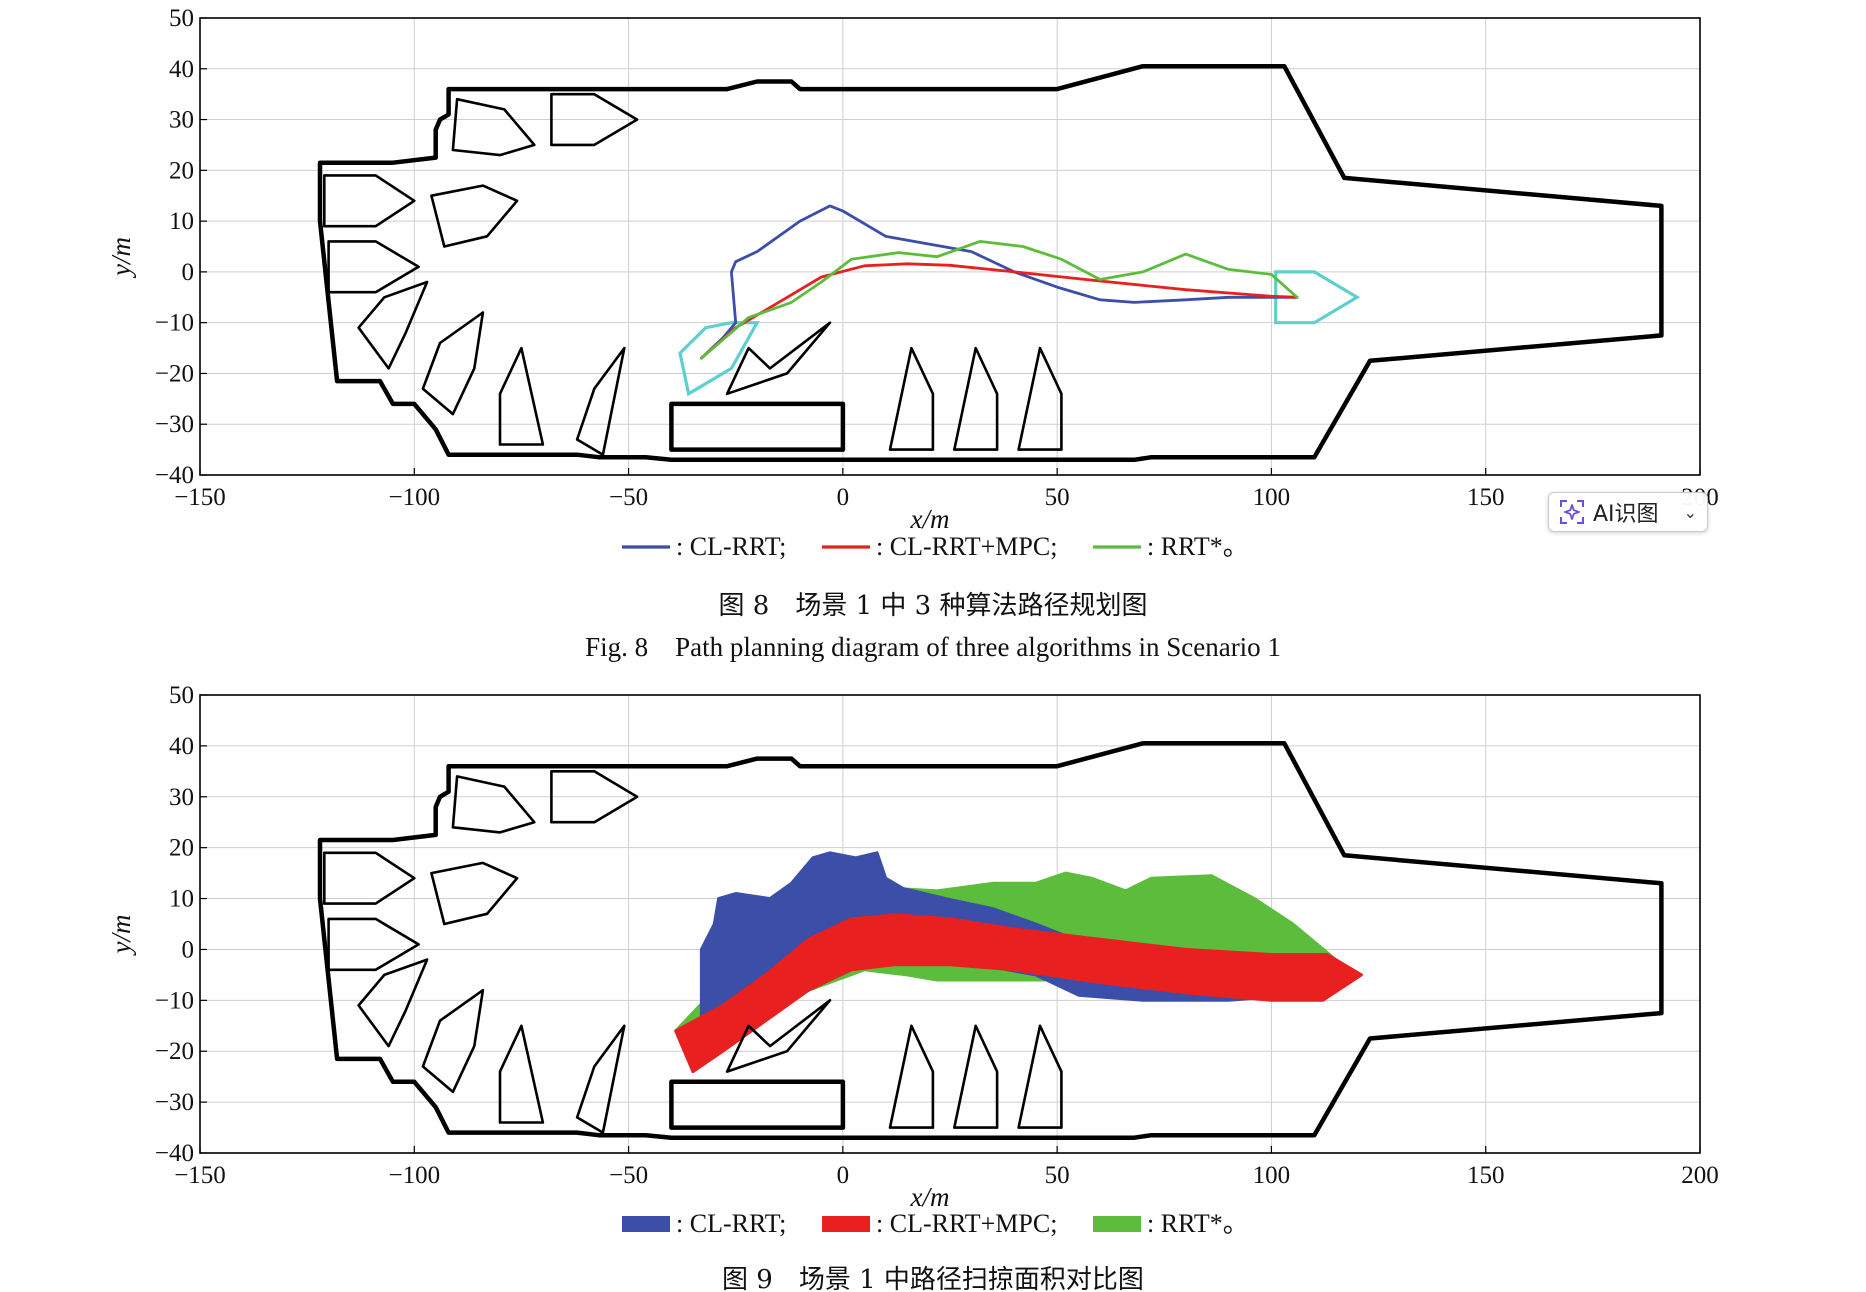  I want to click on chevron-down-icon: ⌄, so click(1690, 512).